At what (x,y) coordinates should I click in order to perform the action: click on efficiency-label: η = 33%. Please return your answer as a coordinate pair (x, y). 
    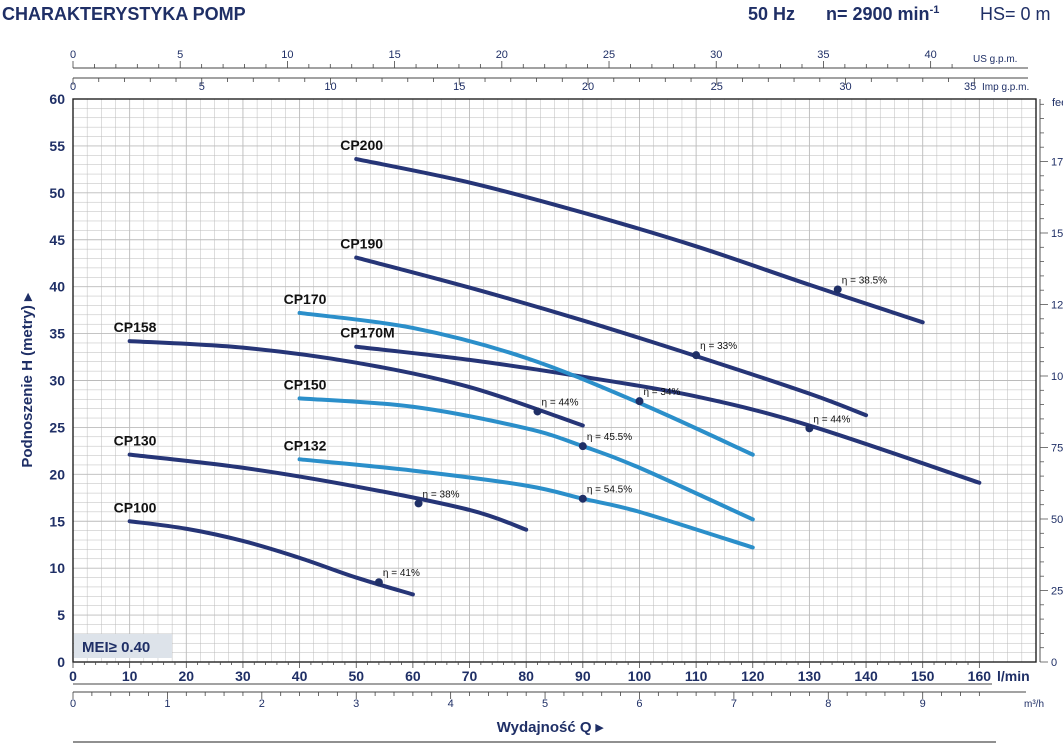
    Looking at the image, I should click on (718, 346).